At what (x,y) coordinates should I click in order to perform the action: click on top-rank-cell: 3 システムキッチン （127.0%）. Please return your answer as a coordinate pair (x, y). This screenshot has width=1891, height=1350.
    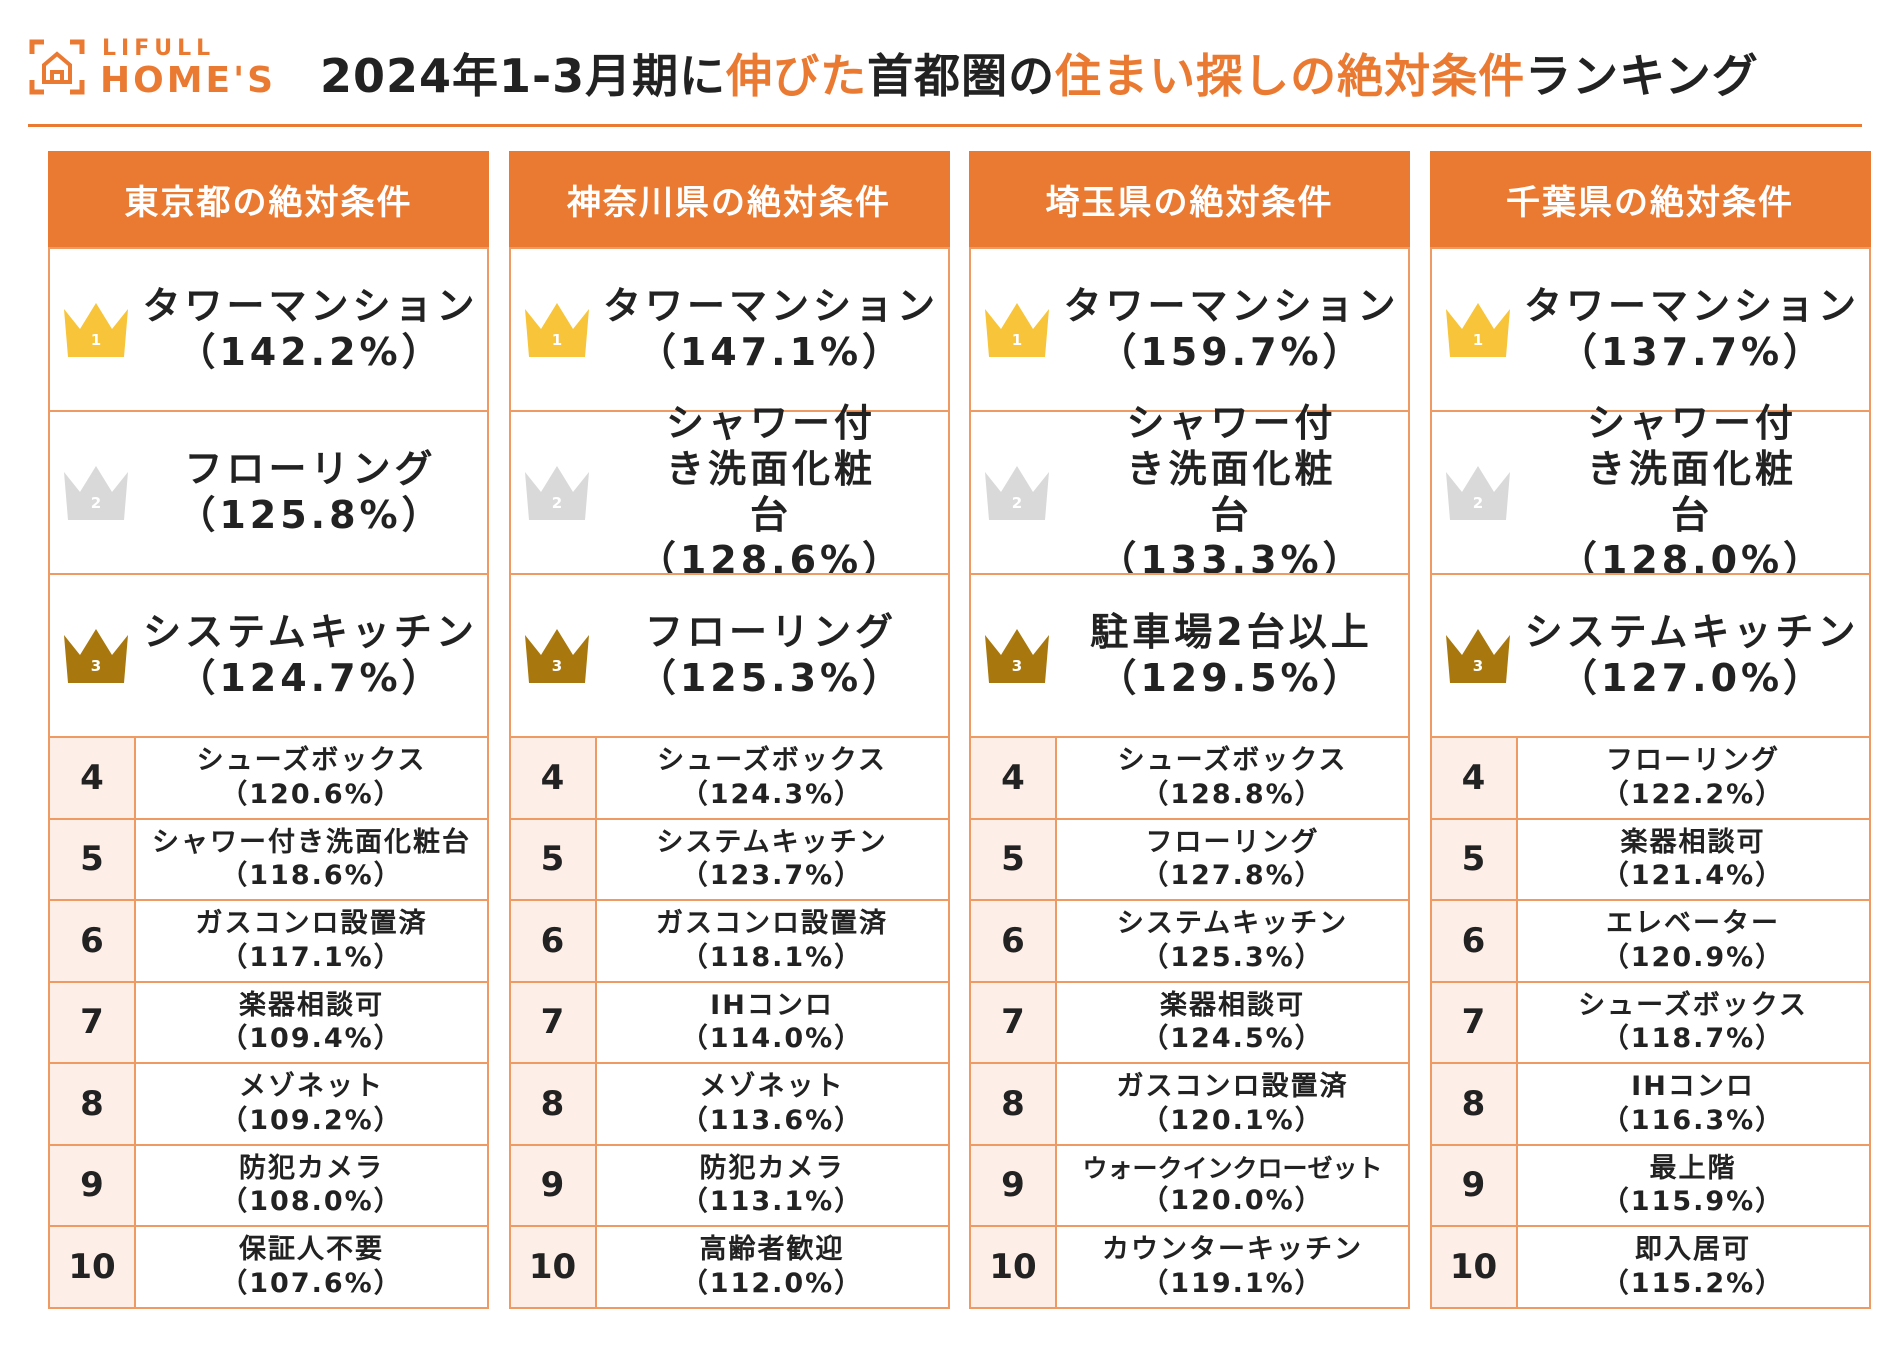
    Looking at the image, I should click on (1650, 655).